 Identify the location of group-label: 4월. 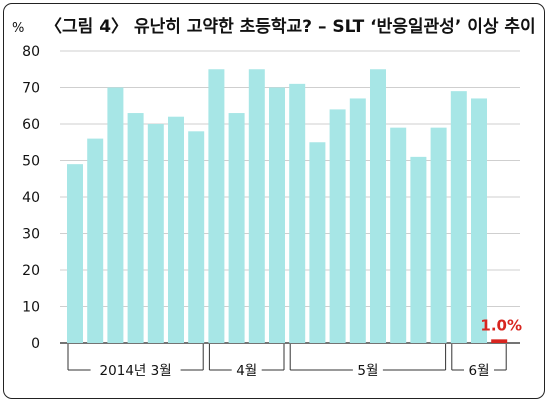
(246, 371).